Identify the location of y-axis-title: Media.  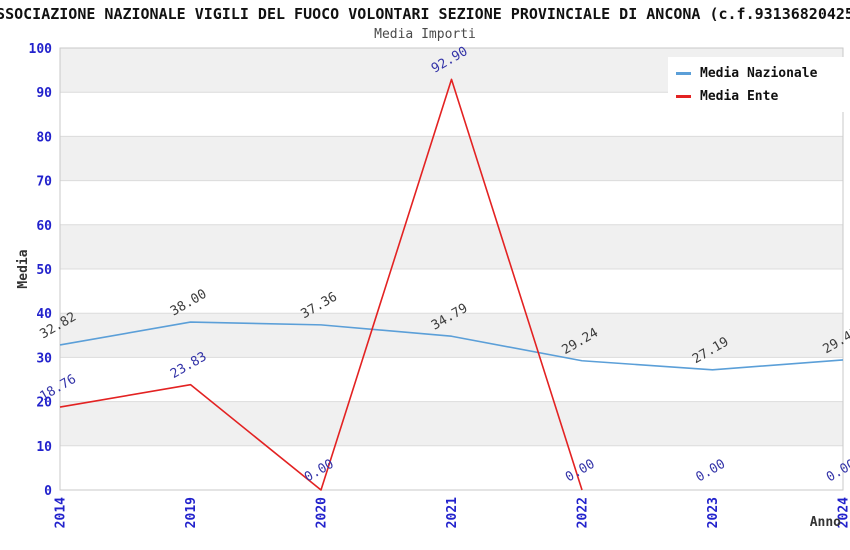
(23, 268).